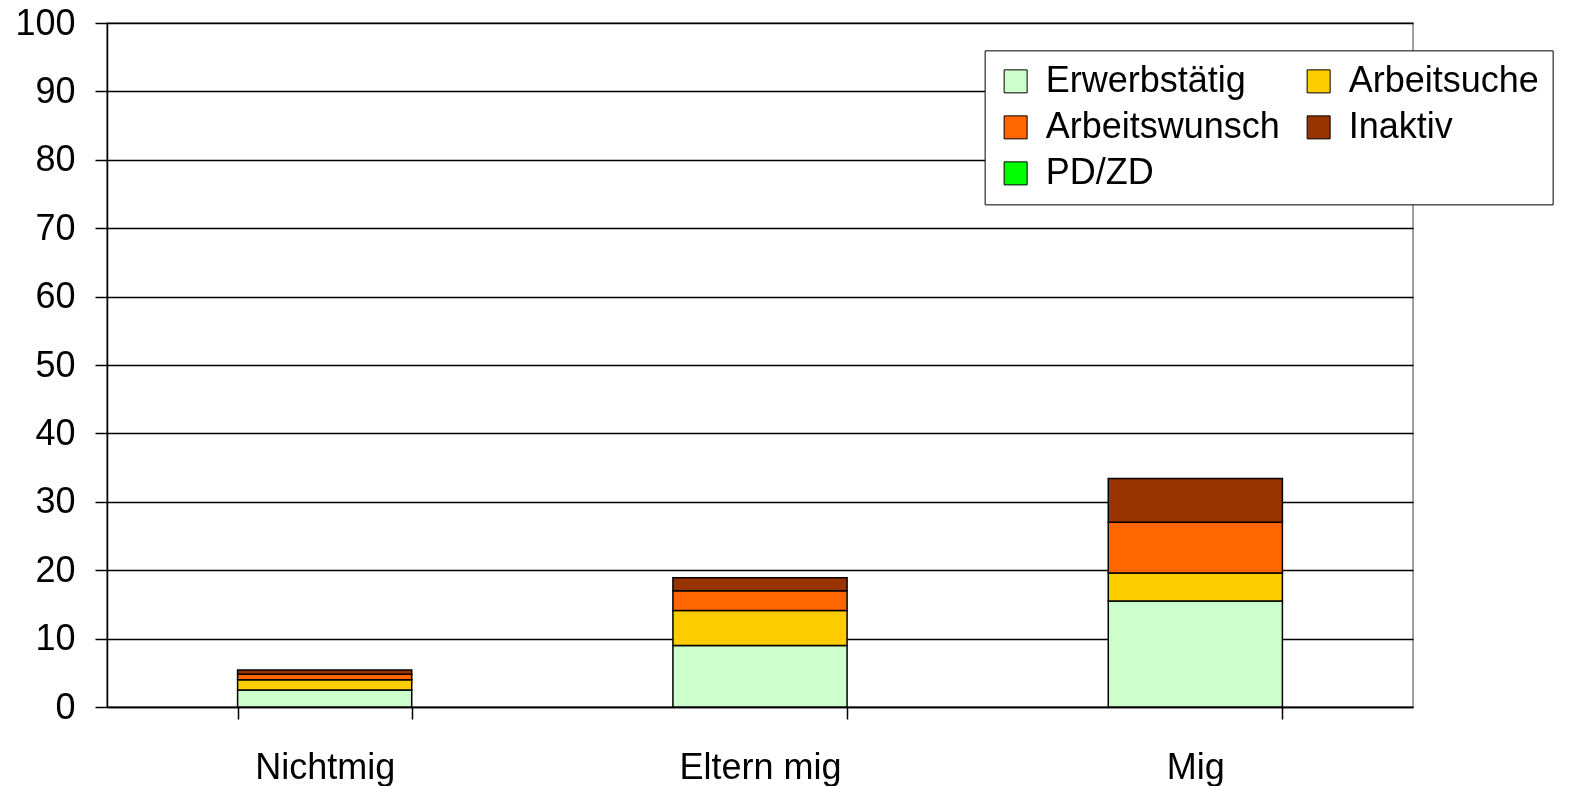 Image resolution: width=1579 pixels, height=786 pixels. What do you see at coordinates (325, 765) in the screenshot?
I see `x-tick-label: Nichtmig` at bounding box center [325, 765].